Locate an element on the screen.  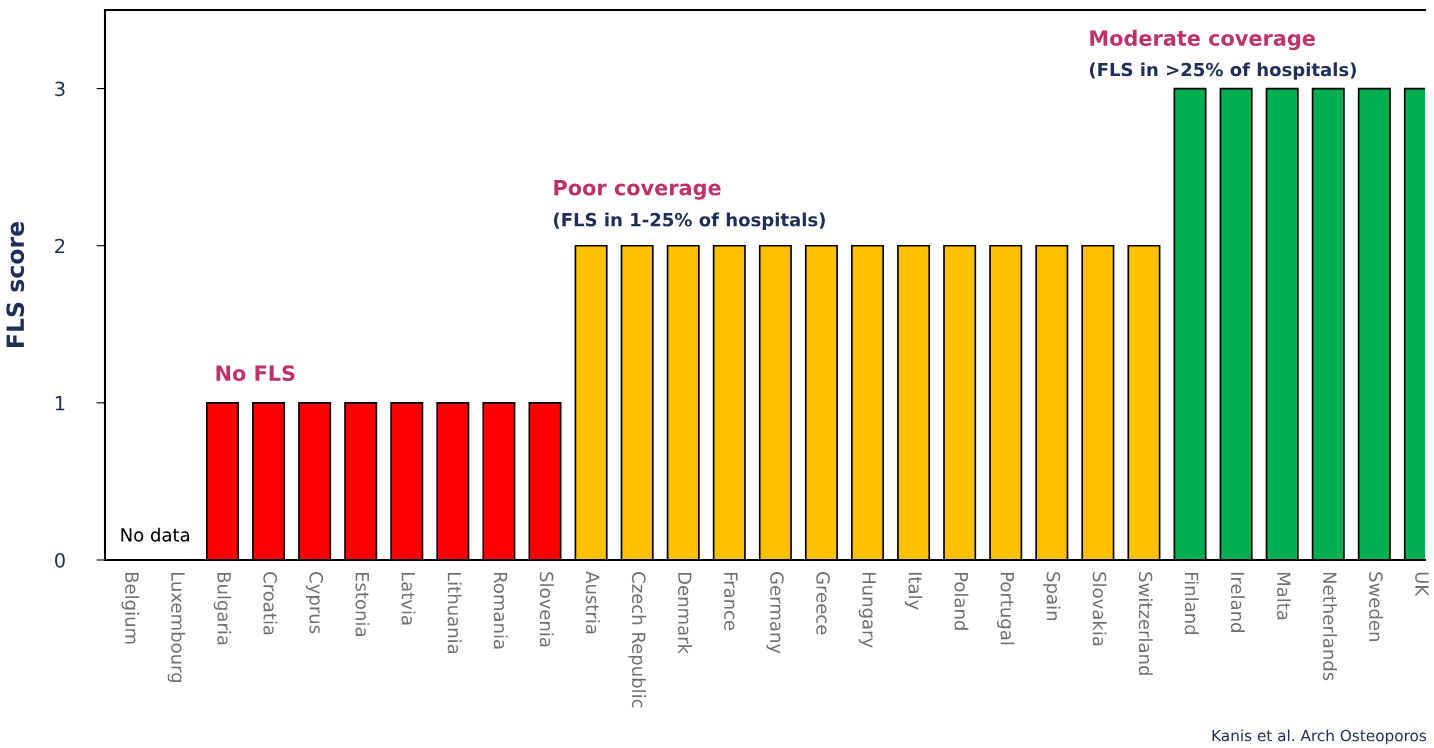
x-tick-label: Denmark is located at coordinates (684, 613).